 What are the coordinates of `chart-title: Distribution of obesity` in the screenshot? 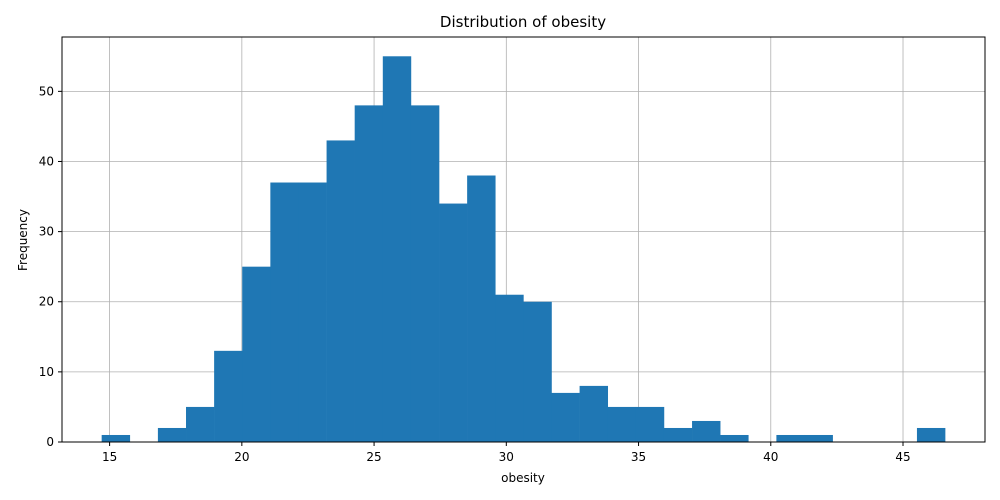 It's located at (523, 22).